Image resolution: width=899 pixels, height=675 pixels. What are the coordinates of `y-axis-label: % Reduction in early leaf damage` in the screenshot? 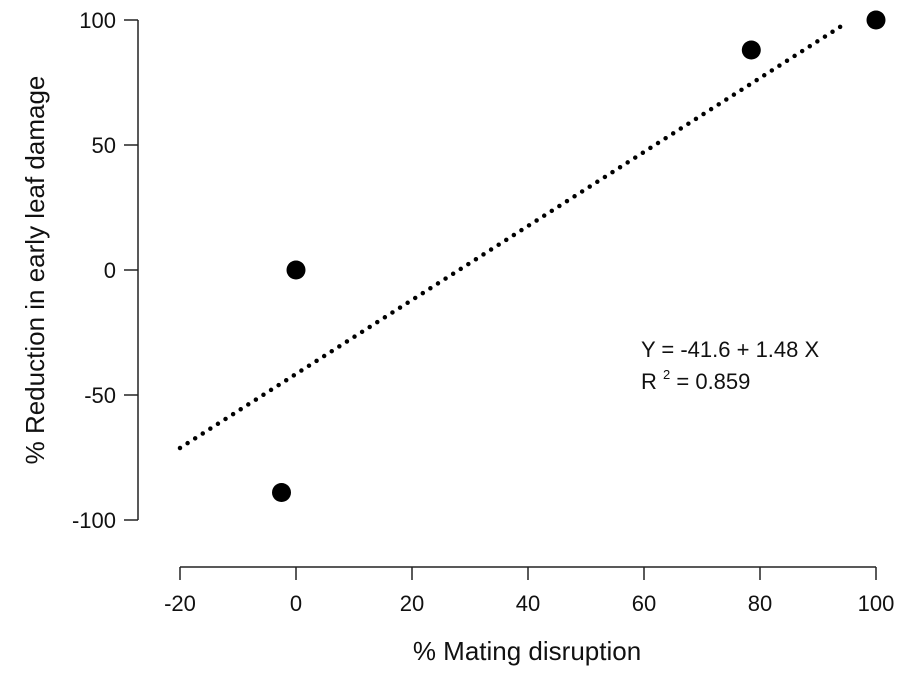 It's located at (35, 270).